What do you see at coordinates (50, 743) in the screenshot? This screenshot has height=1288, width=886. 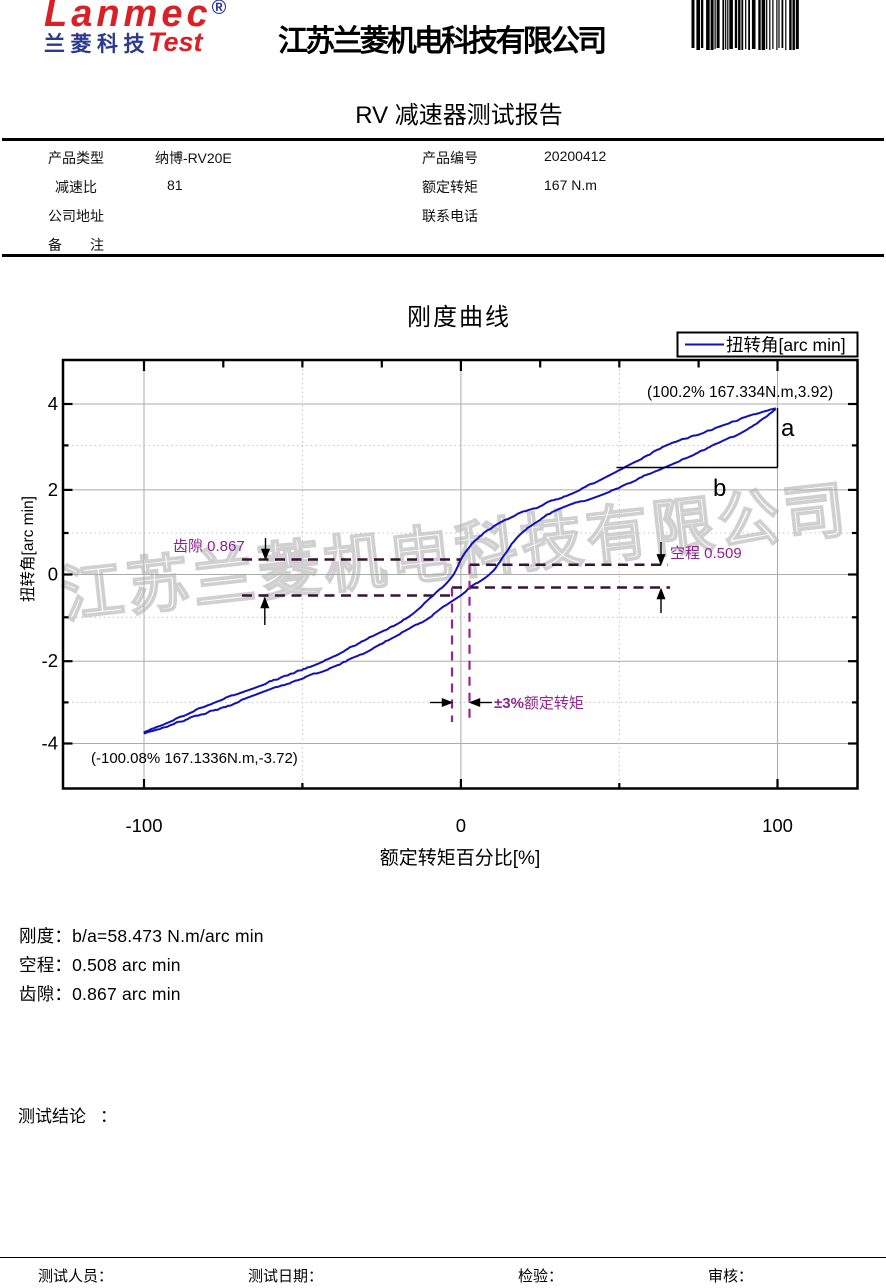 I see `svg-text: -4` at bounding box center [50, 743].